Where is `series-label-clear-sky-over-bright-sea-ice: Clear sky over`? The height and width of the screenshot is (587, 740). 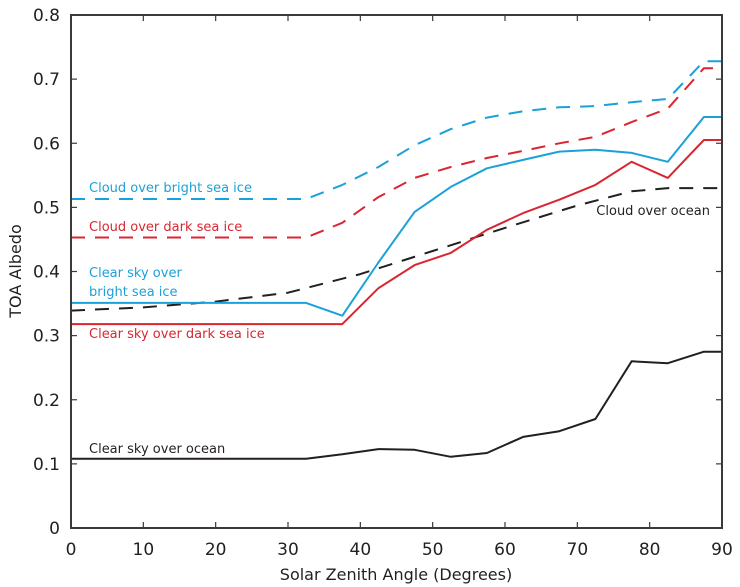 series-label-clear-sky-over-bright-sea-ice: Clear sky over is located at coordinates (135, 273).